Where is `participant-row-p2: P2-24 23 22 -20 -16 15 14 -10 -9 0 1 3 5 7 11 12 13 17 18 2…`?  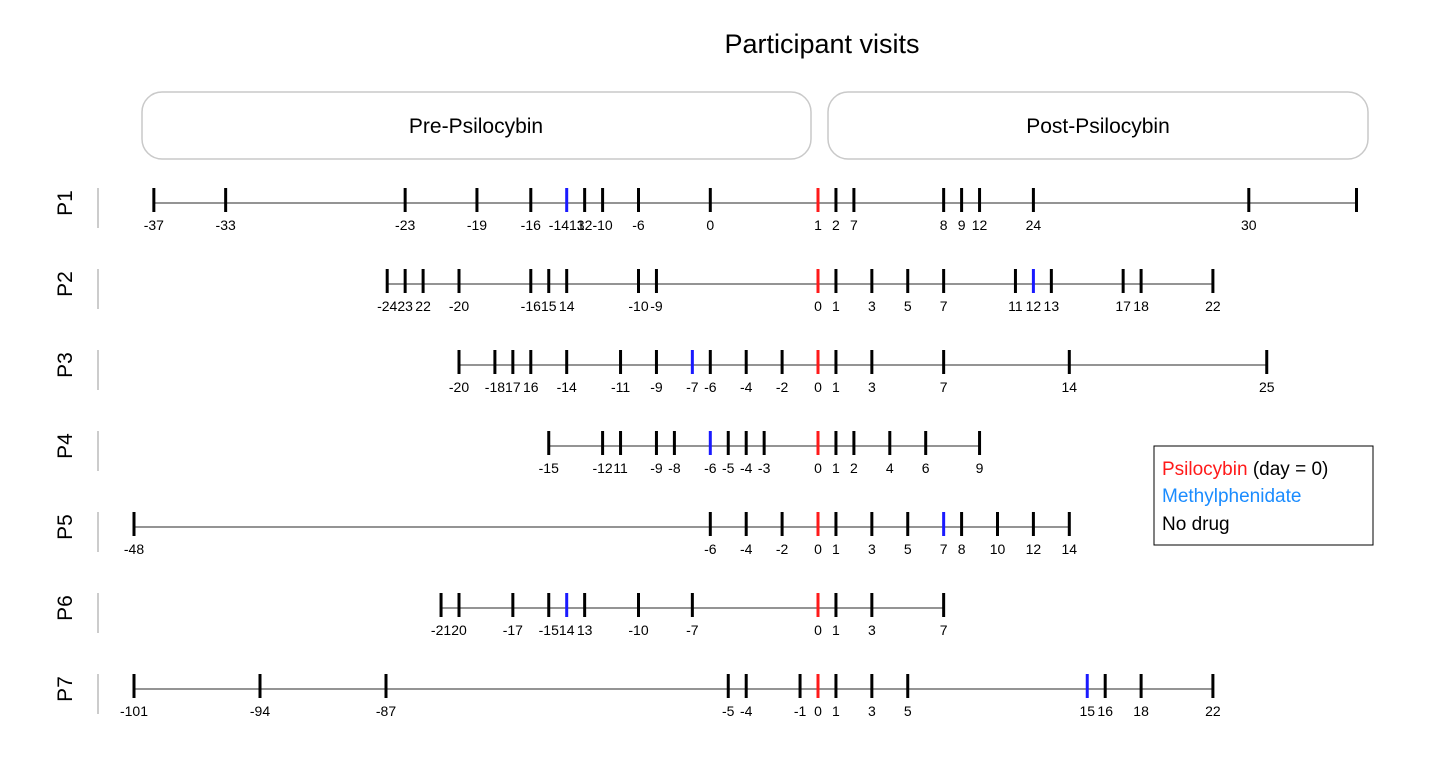
participant-row-p2: P2-24 23 22 -20 -16 15 14 -10 -9 0 1 3 5 7 11 12 13 17 18 2… is located at coordinates (637, 291).